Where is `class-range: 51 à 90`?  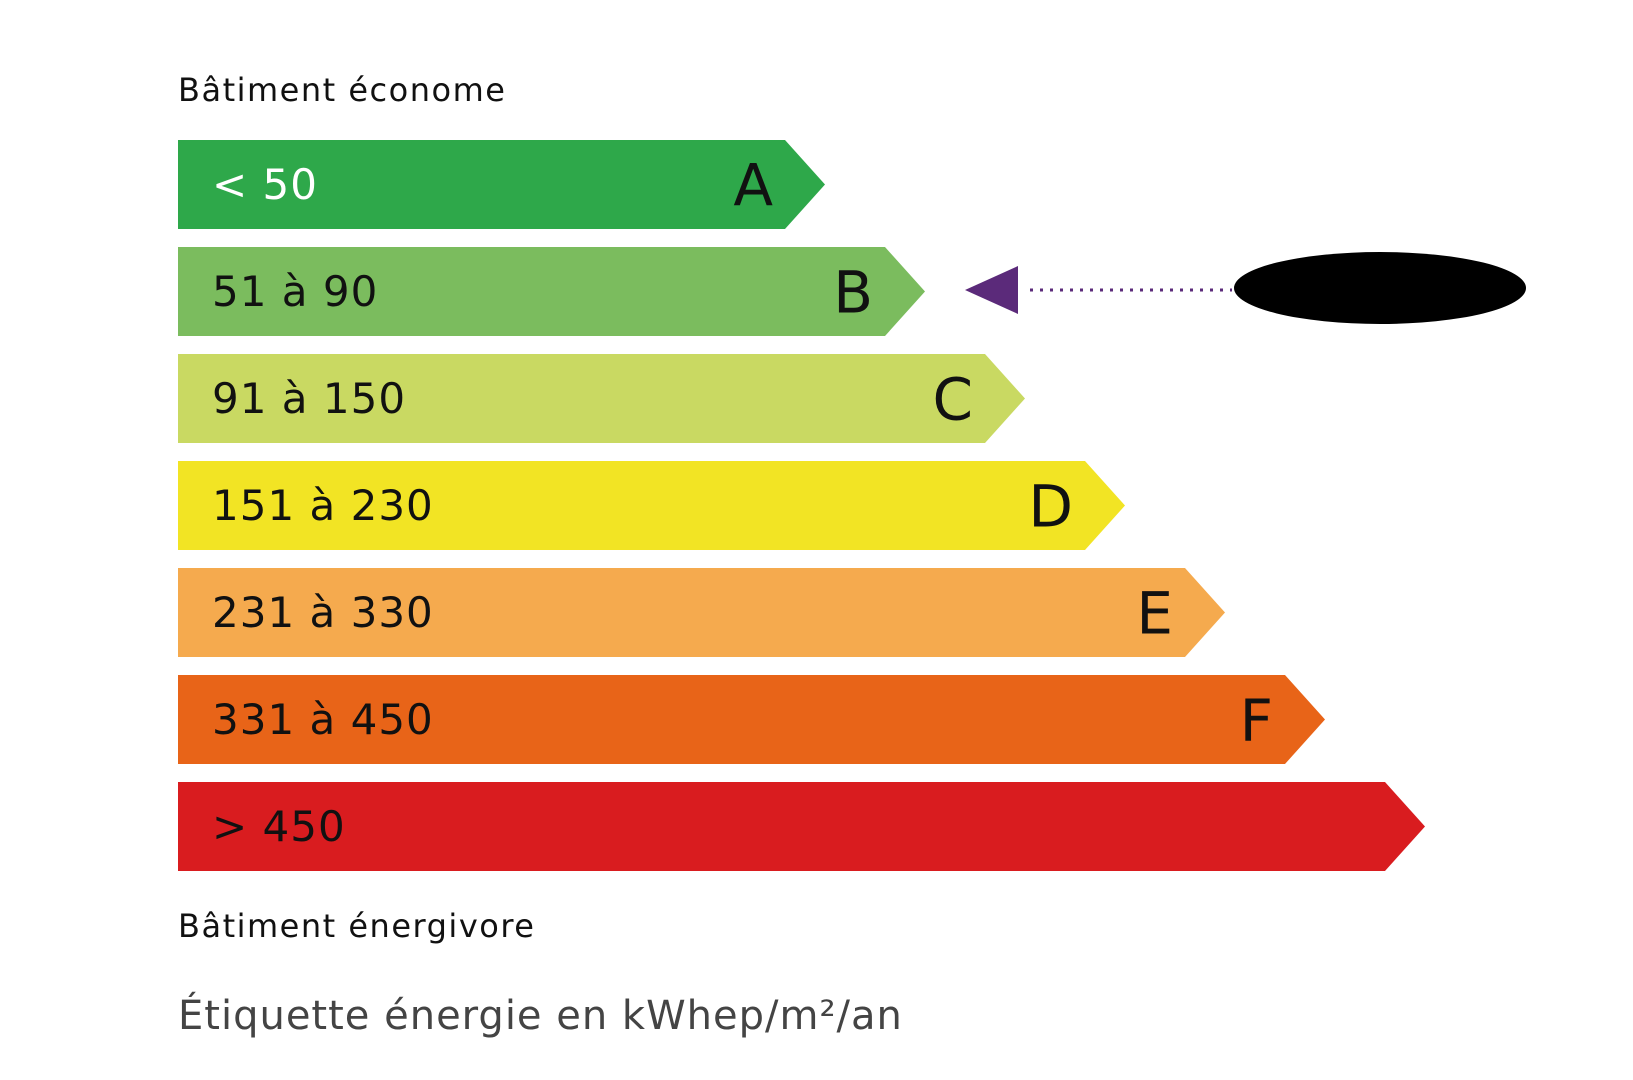 class-range: 51 à 90 is located at coordinates (295, 291).